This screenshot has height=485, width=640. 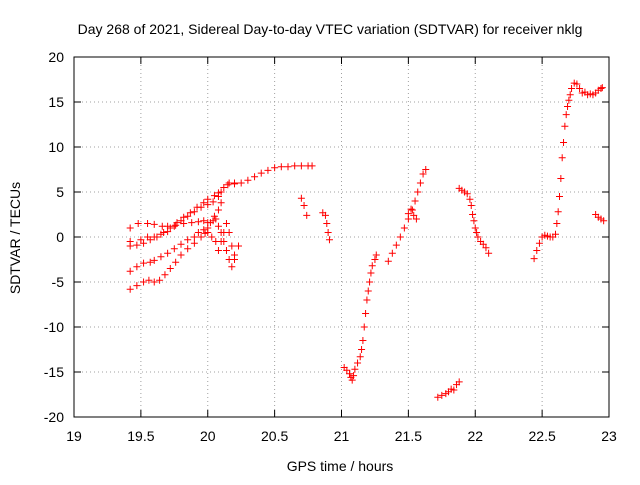 What do you see at coordinates (54, 327) in the screenshot?
I see `y-tick-label: -10` at bounding box center [54, 327].